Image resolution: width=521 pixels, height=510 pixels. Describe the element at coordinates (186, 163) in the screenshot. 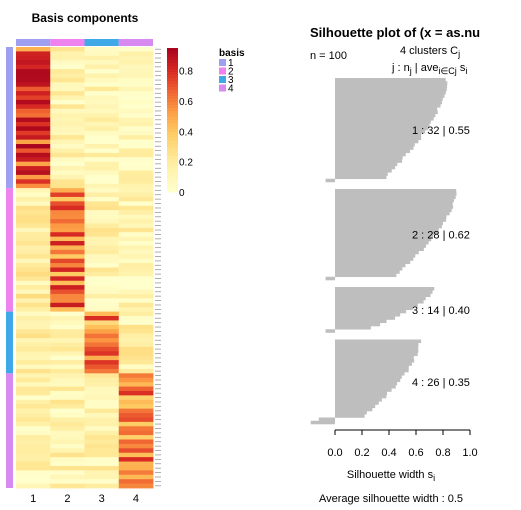

I see `color-scale-tick: 0.2` at that location.